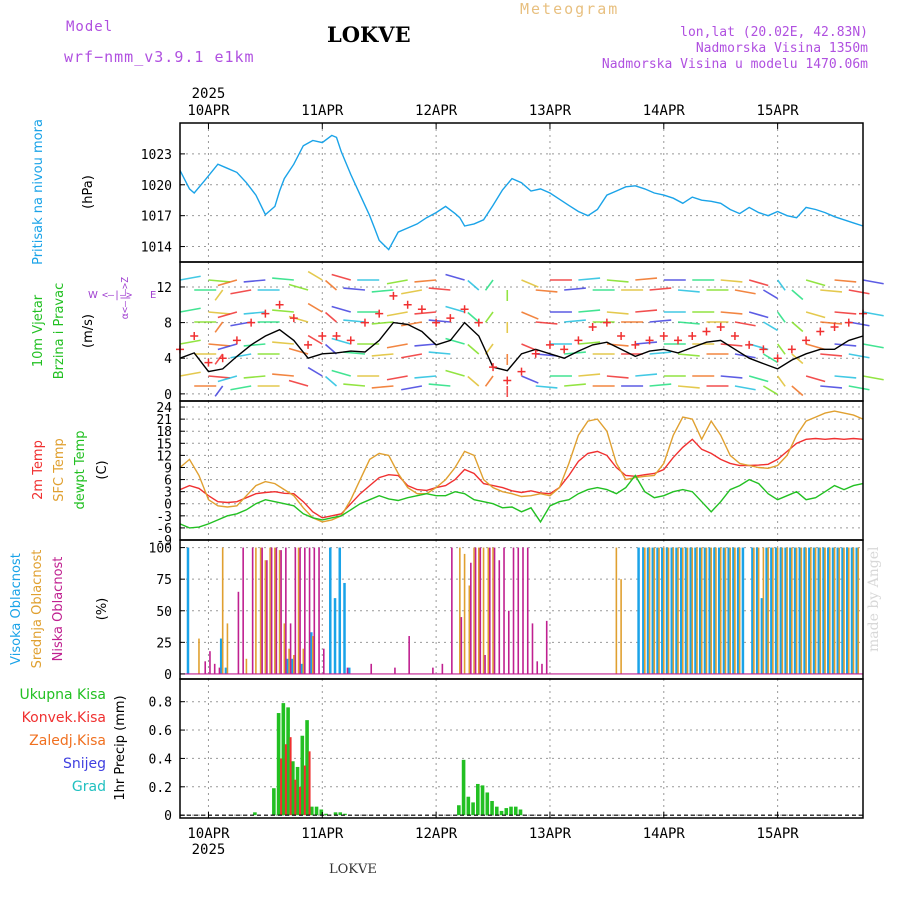 The width and height of the screenshot is (900, 900). What do you see at coordinates (164, 408) in the screenshot?
I see `temperature-ytick-label: 24` at bounding box center [164, 408].